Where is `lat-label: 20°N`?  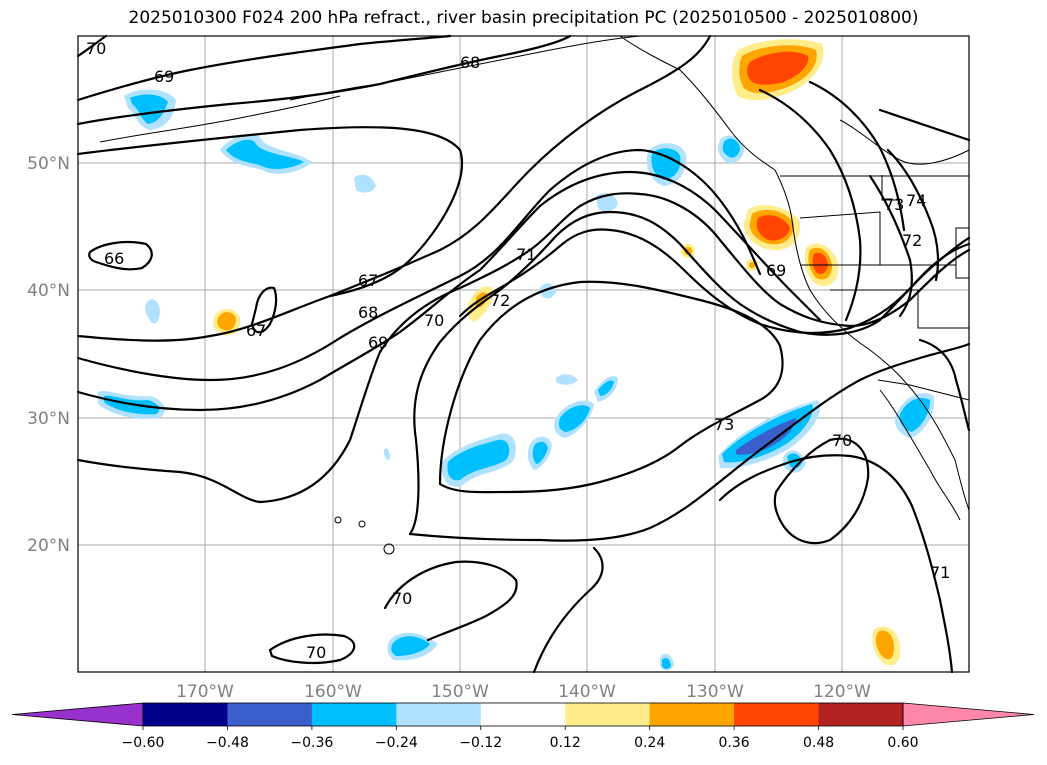 lat-label: 20°N is located at coordinates (48, 546).